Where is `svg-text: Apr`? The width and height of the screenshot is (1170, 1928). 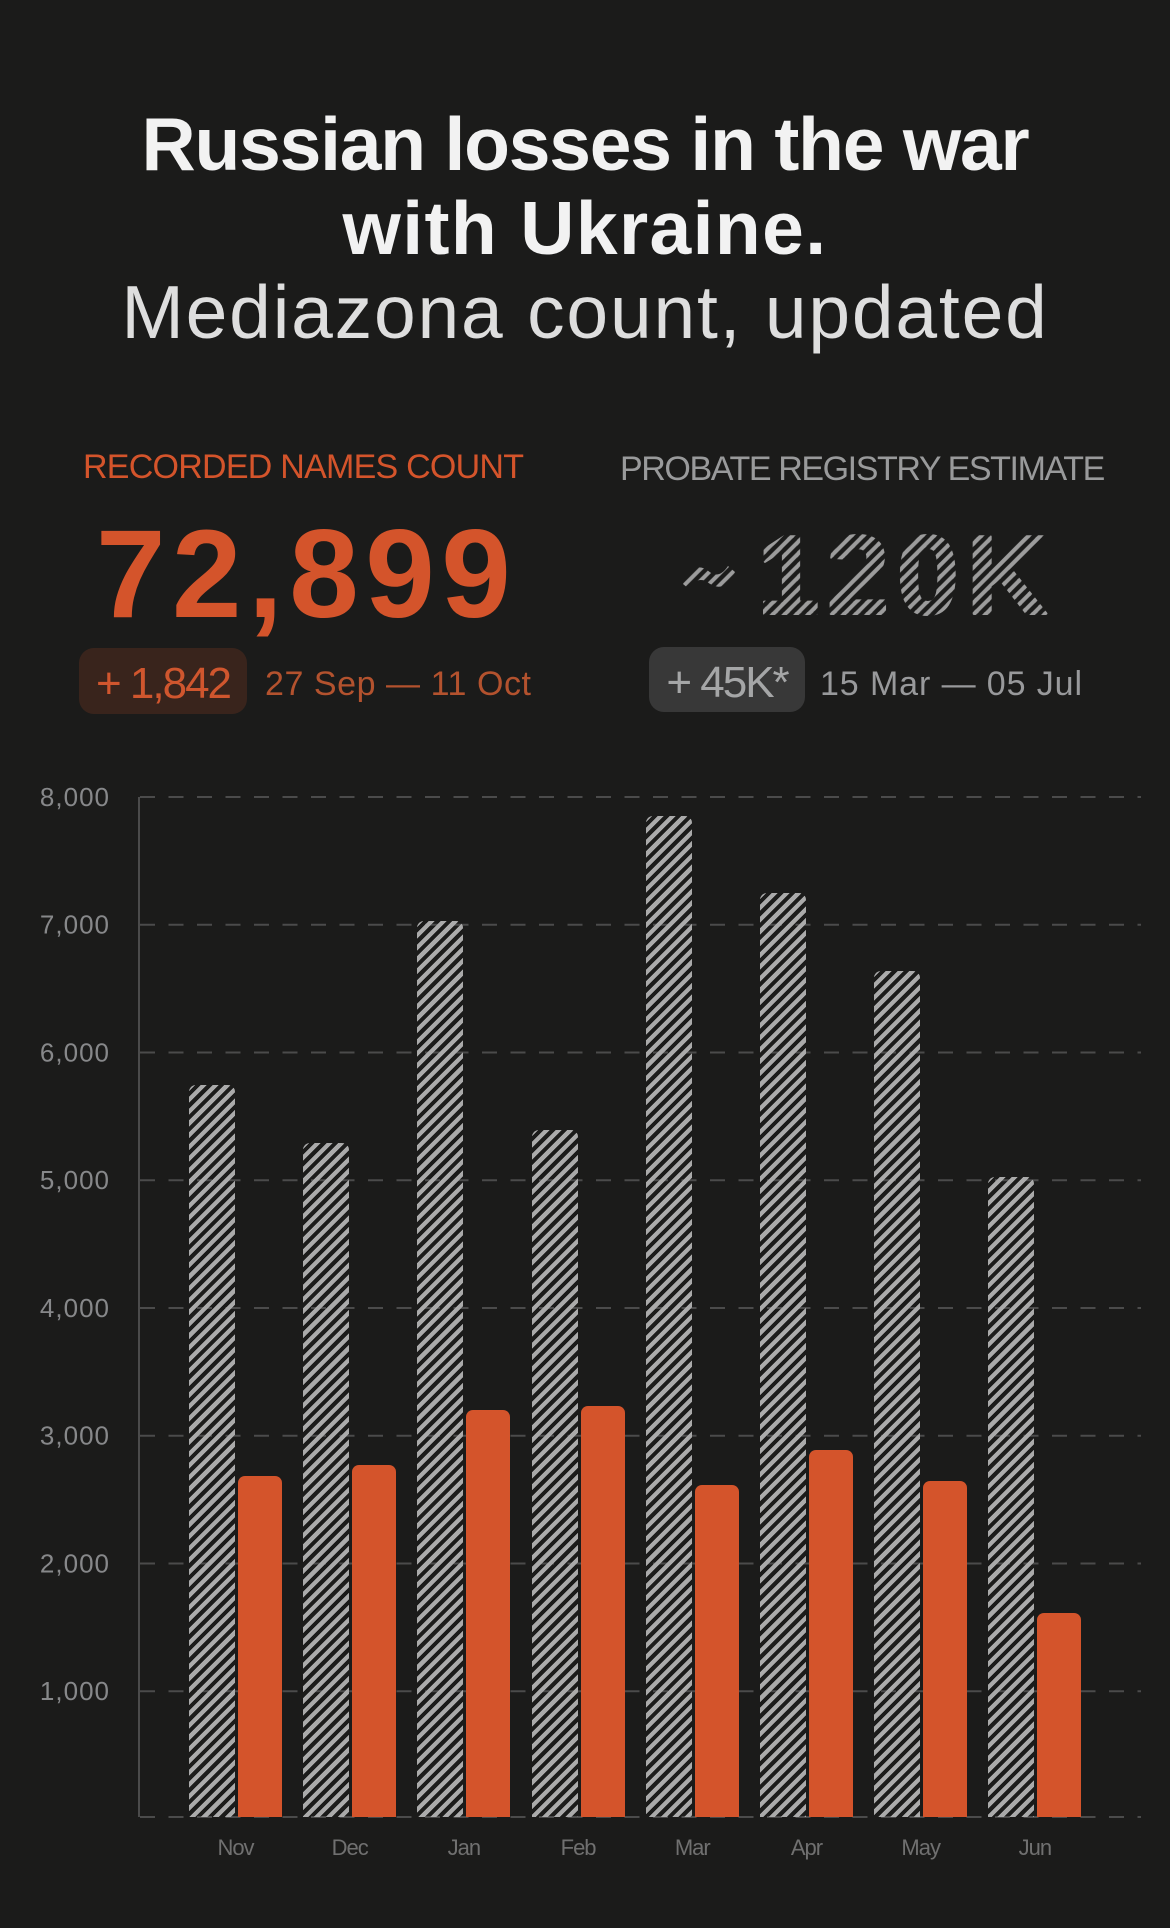 svg-text: Apr is located at coordinates (807, 1847).